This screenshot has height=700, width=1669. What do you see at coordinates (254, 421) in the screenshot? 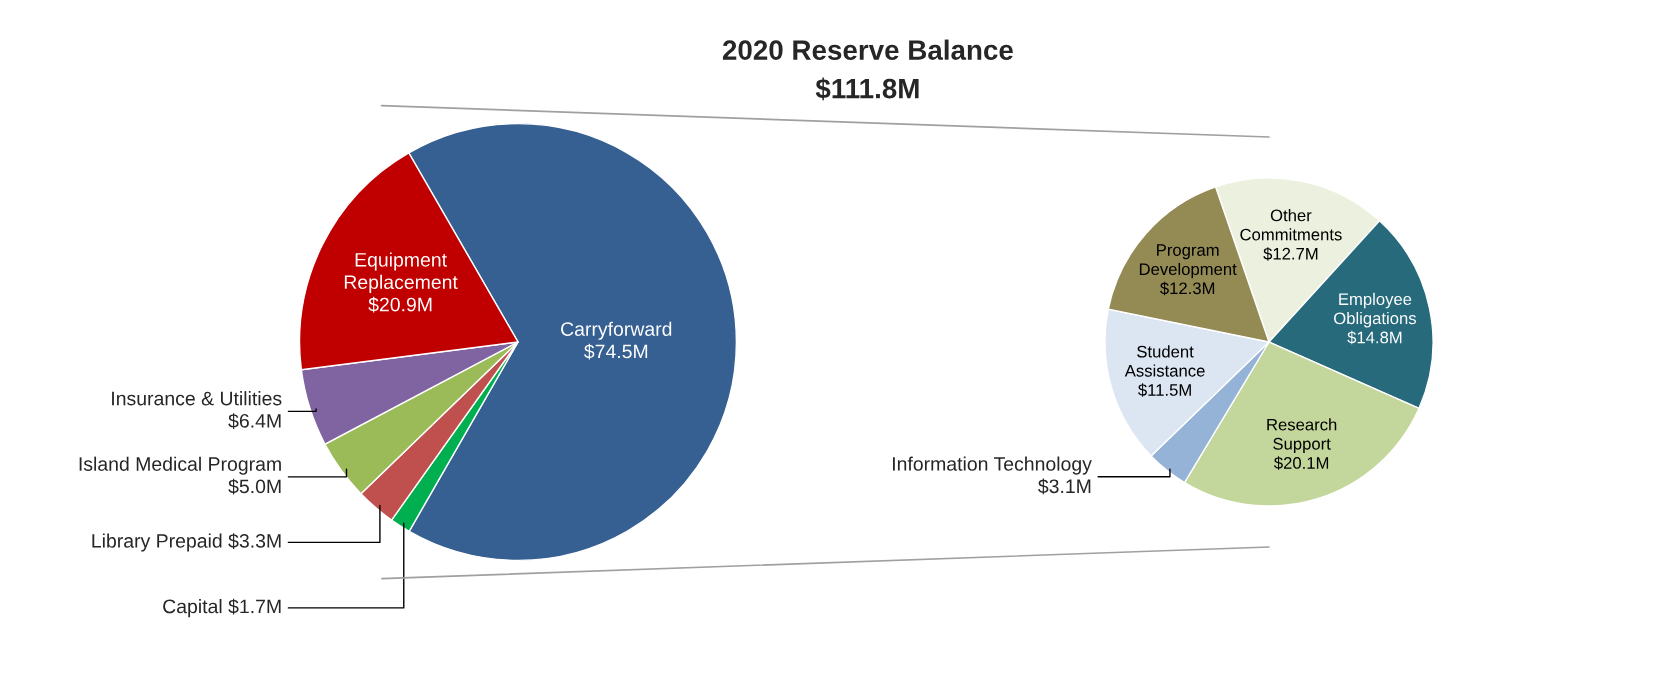
I see `data-label: $6.4M` at bounding box center [254, 421].